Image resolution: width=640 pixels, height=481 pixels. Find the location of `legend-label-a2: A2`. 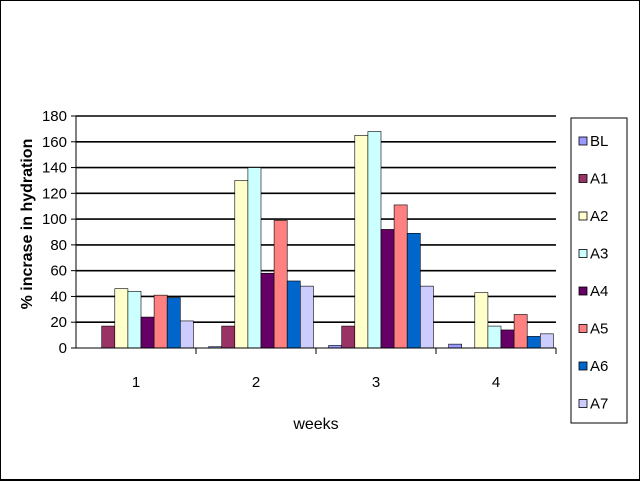

legend-label-a2: A2 is located at coordinates (599, 216).